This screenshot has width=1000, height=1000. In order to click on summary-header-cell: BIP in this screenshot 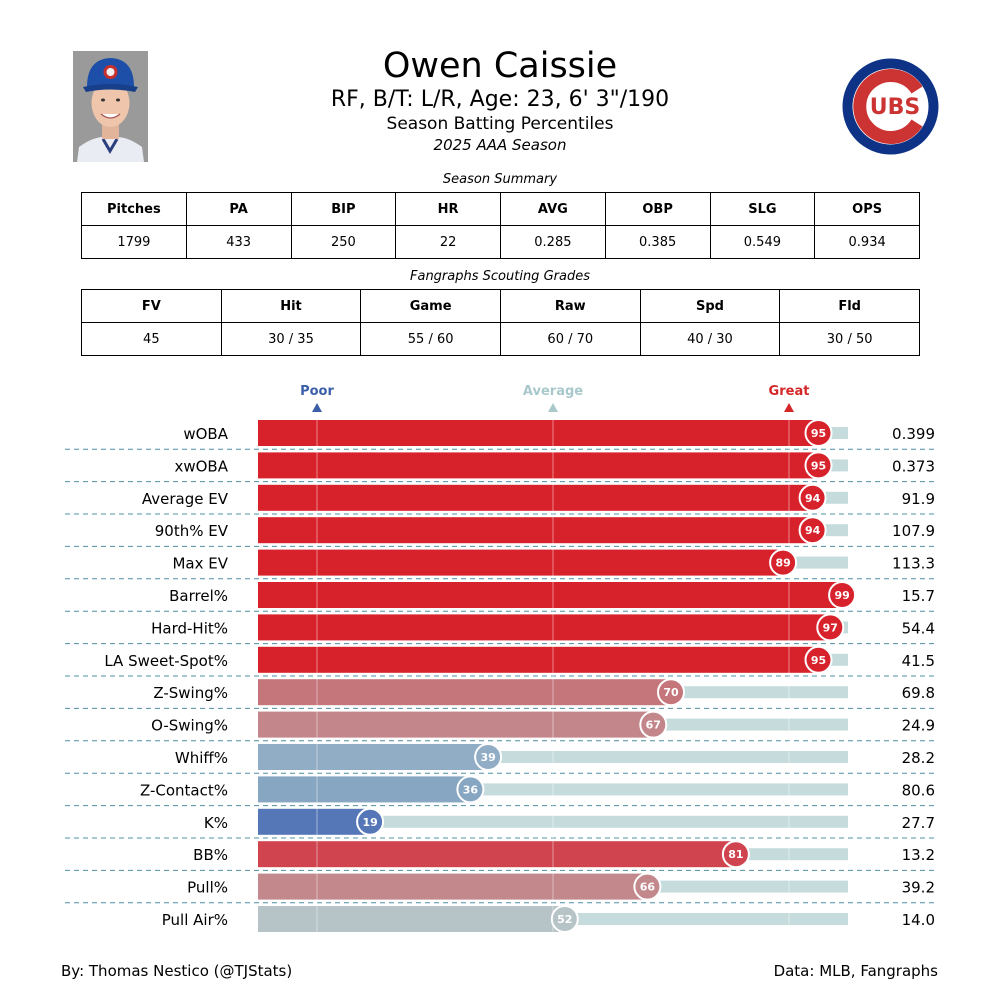, I will do `click(343, 209)`.